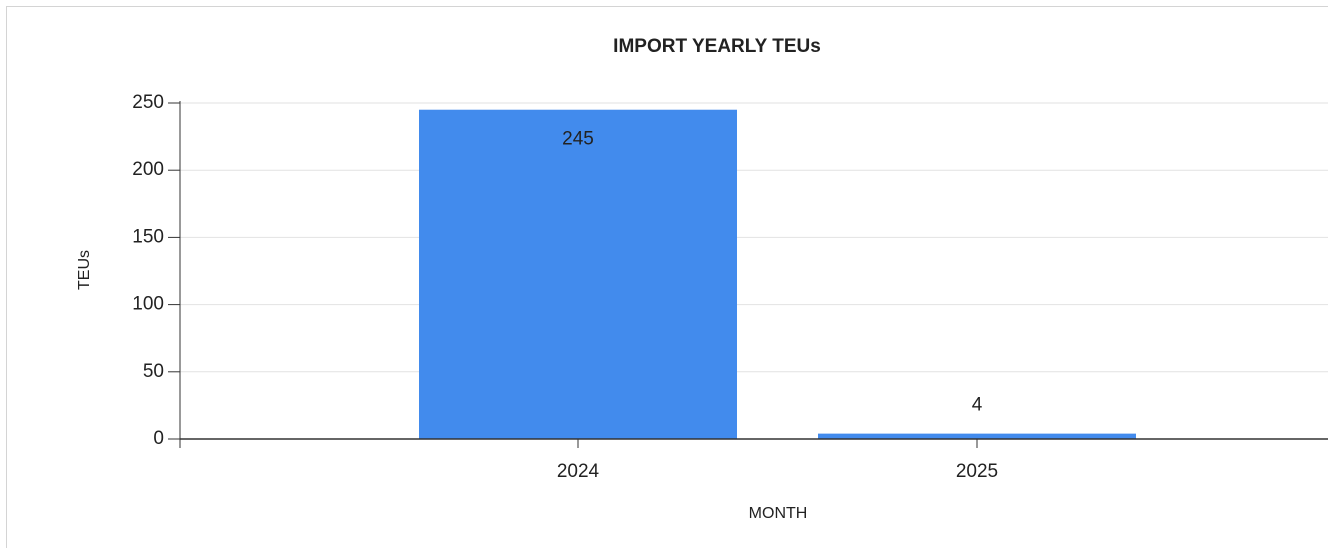 This screenshot has height=548, width=1328. What do you see at coordinates (148, 236) in the screenshot?
I see `y-tick-label: 150` at bounding box center [148, 236].